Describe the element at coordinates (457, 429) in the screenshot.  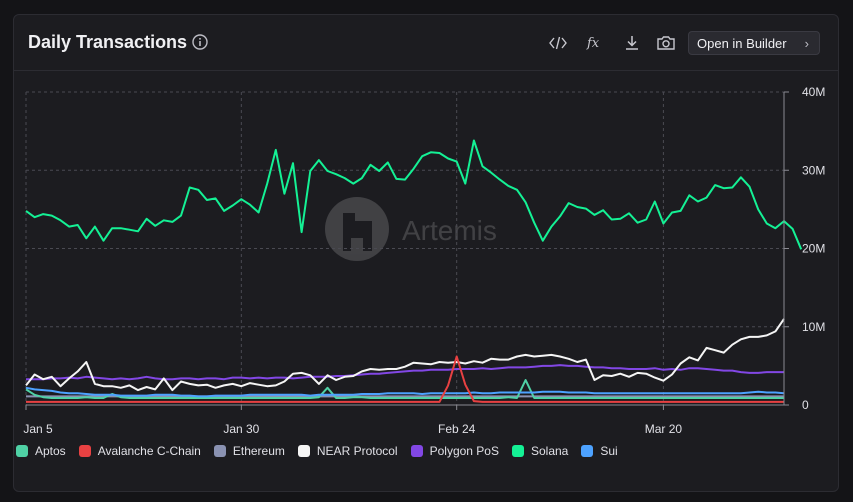
I see `x-tick-label: Feb 24` at that location.